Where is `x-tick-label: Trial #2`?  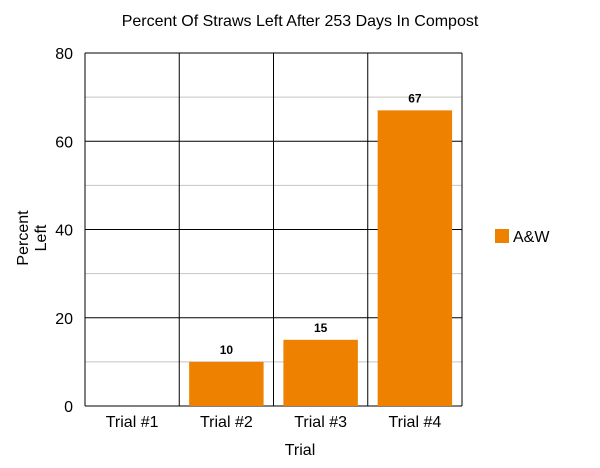 x-tick-label: Trial #2 is located at coordinates (226, 422).